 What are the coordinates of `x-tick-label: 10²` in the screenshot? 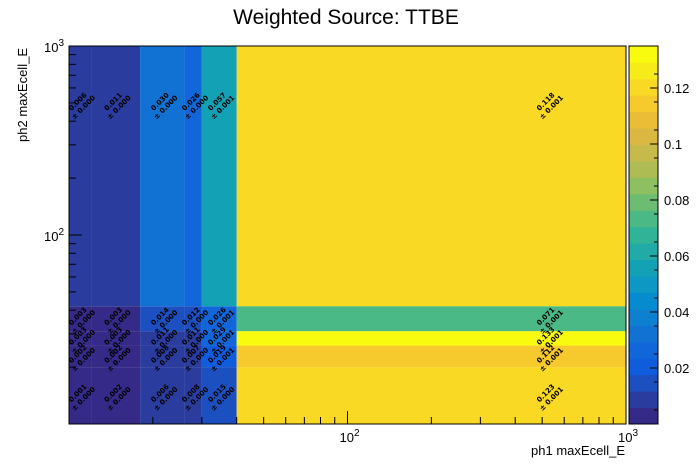 It's located at (349, 436).